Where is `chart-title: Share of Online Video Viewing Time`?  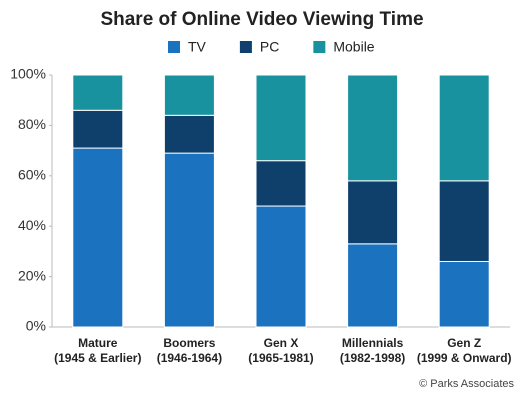
chart-title: Share of Online Video Viewing Time is located at coordinates (261, 19).